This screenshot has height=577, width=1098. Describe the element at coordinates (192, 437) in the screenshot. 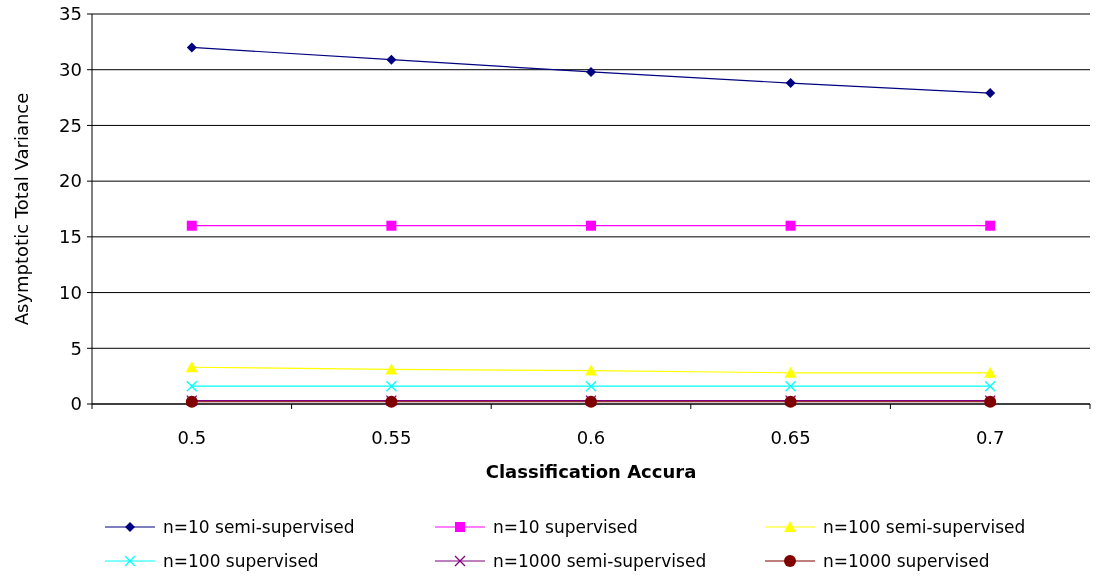

I see `x-tick-label: 0.5` at that location.